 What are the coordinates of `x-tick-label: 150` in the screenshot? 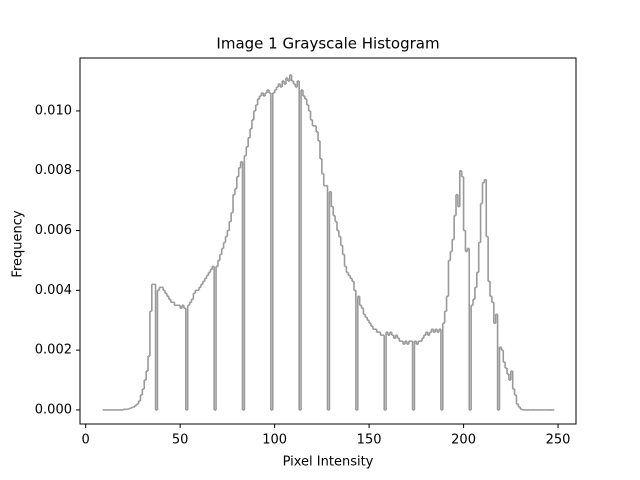 It's located at (369, 440).